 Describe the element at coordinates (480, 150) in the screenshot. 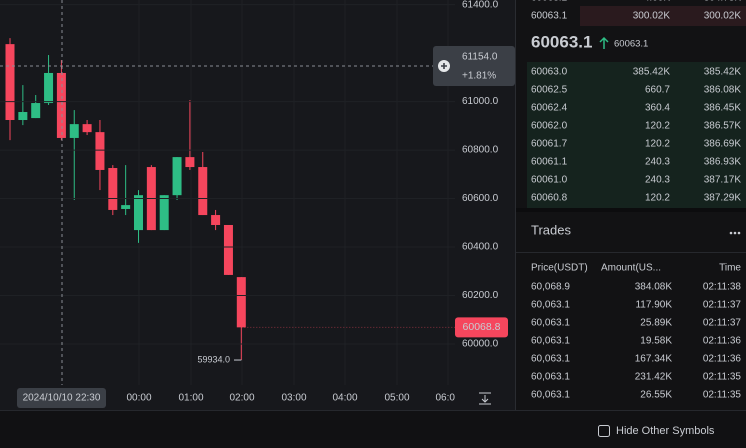

I see `price-tick-label: 60800.0` at that location.